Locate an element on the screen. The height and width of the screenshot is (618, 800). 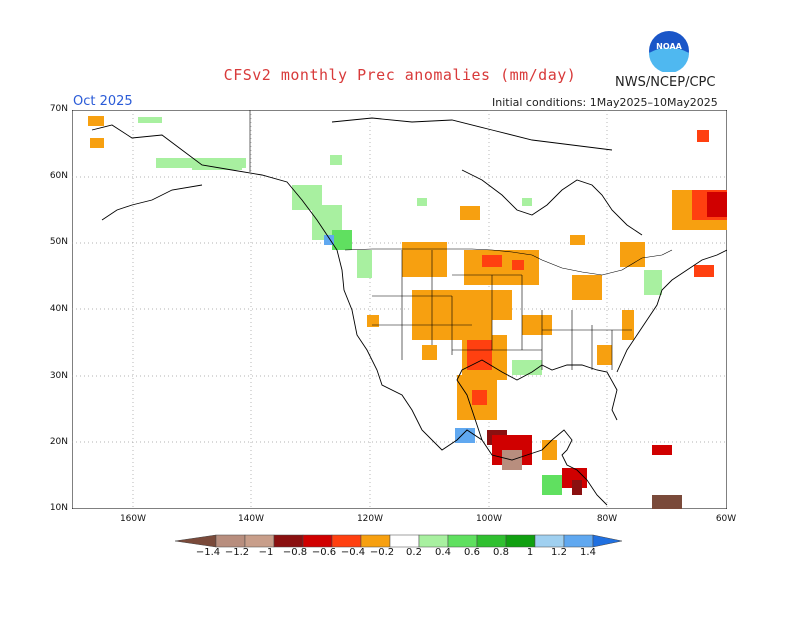
lon-label-120w: 120W is located at coordinates (370, 519).